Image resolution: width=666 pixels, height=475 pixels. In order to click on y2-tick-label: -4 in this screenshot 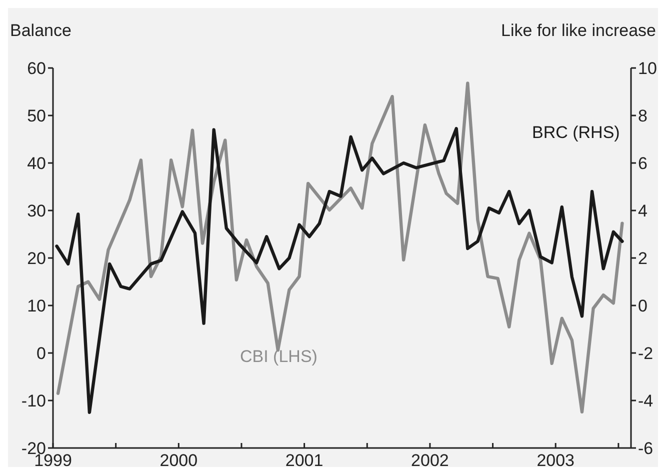, I will do `click(646, 400)`.